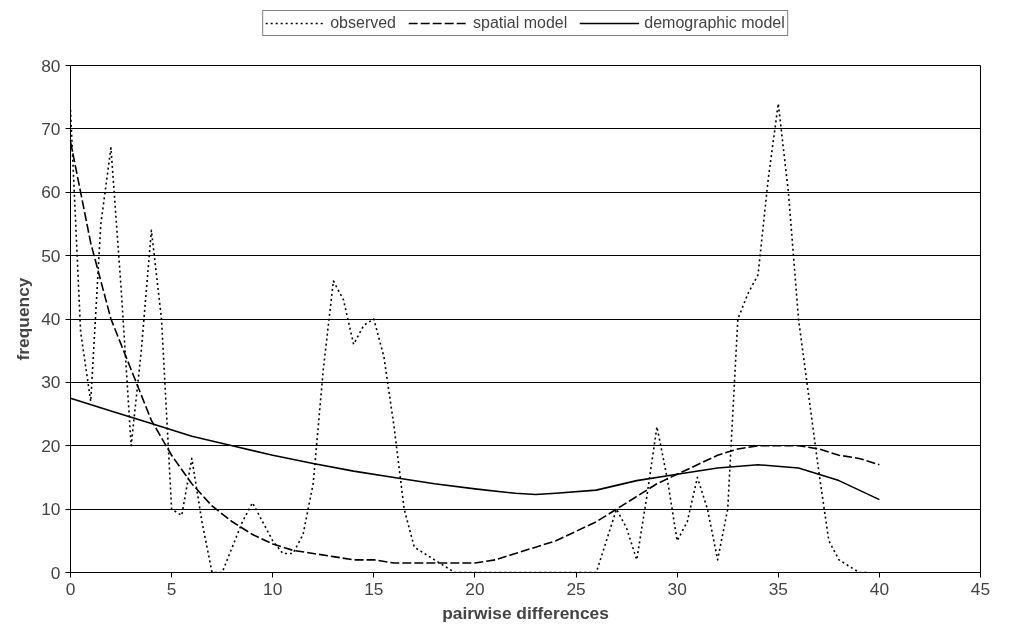 Image resolution: width=1021 pixels, height=632 pixels. What do you see at coordinates (273, 588) in the screenshot?
I see `x-tick-label: 10` at bounding box center [273, 588].